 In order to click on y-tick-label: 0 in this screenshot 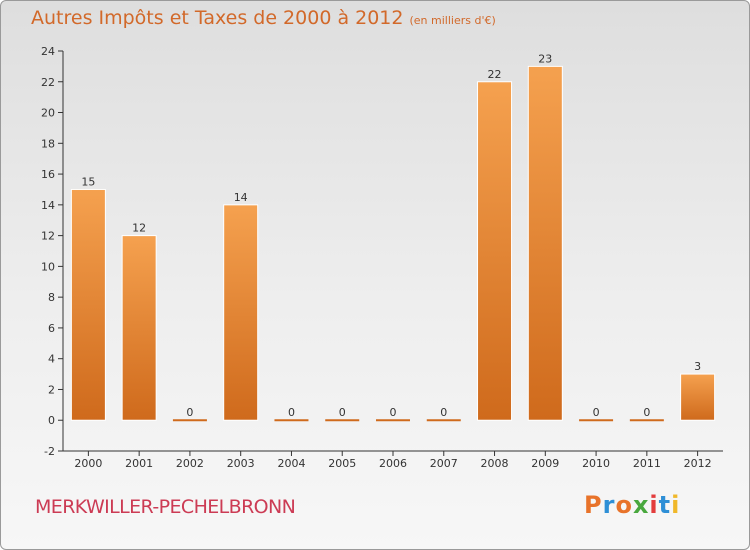, I will do `click(51, 420)`.